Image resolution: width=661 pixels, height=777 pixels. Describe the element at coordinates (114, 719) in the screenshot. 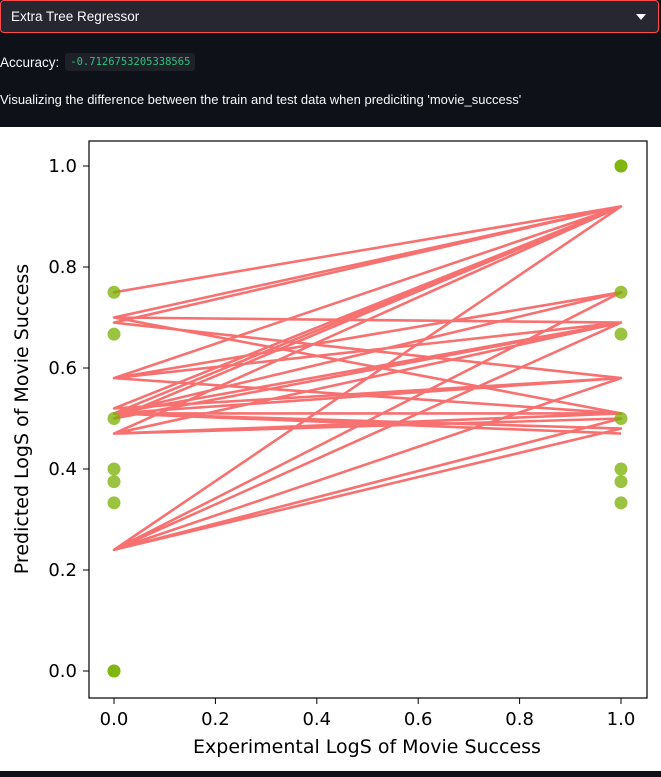

I see `x-tick-label: 0.0` at that location.